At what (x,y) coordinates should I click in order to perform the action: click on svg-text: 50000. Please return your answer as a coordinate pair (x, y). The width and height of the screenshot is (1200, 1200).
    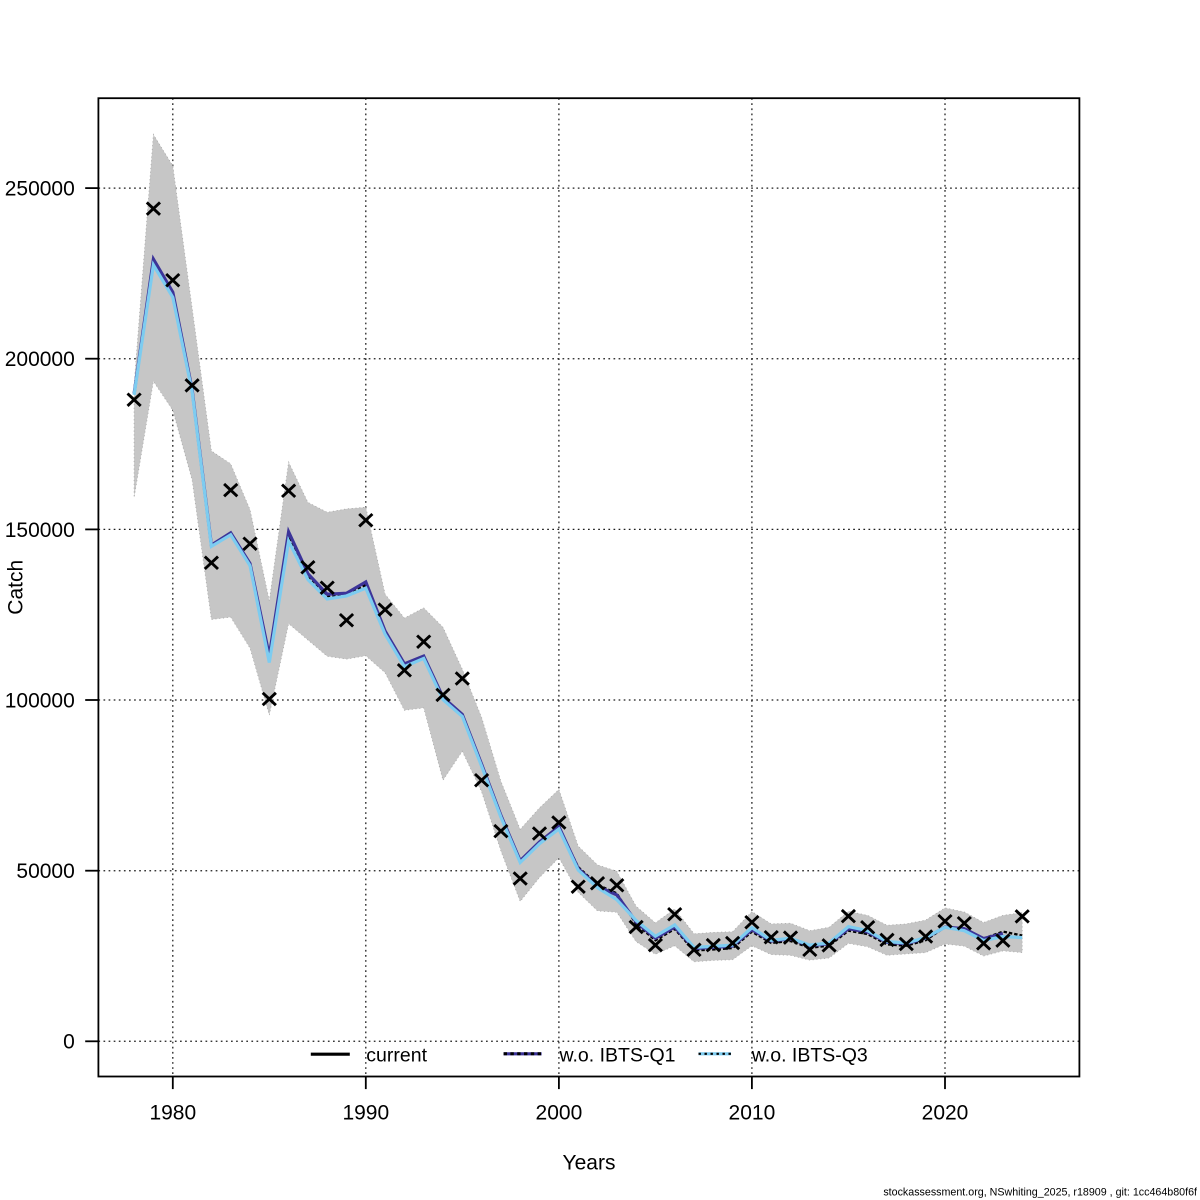
    Looking at the image, I should click on (45, 871).